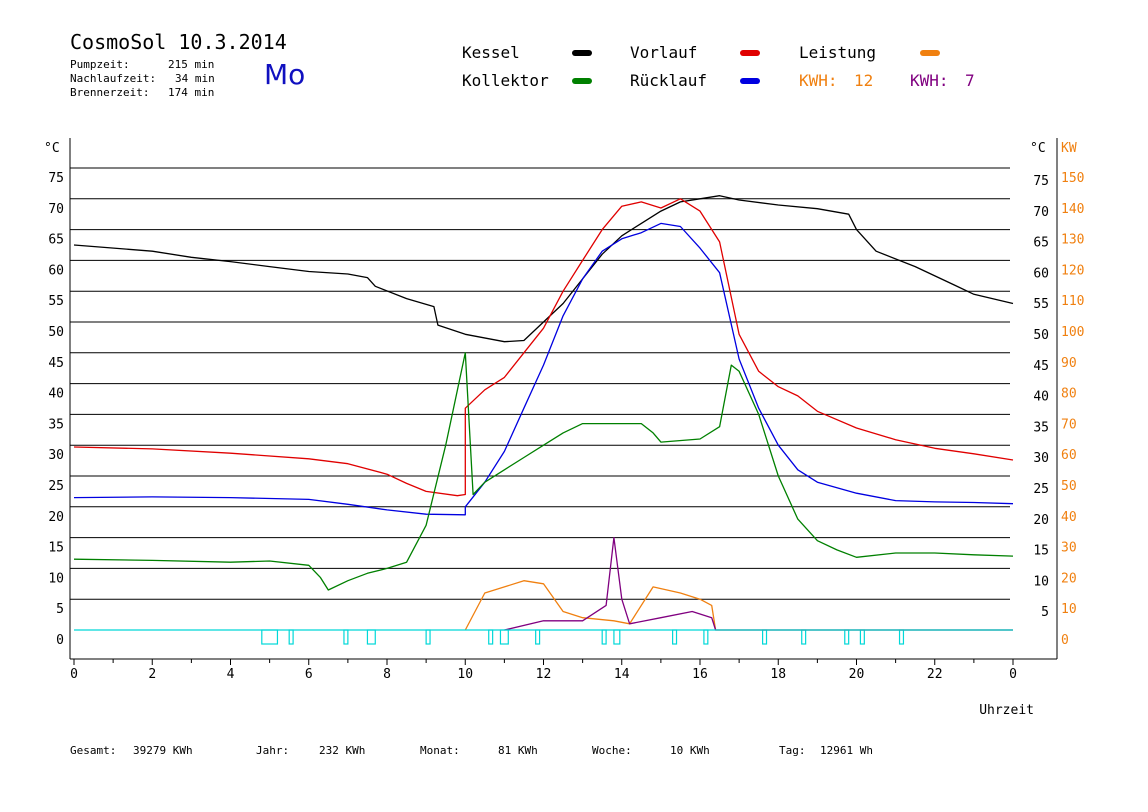 Image resolution: width=1148 pixels, height=812 pixels. Describe the element at coordinates (778, 674) in the screenshot. I see `x-tick-label: 18` at that location.